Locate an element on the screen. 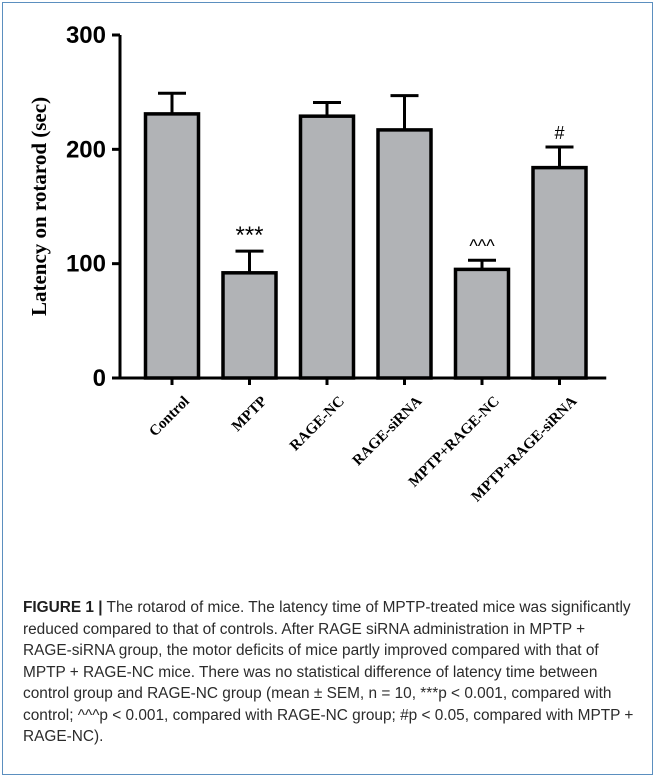  significance-label: *** is located at coordinates (249, 235).